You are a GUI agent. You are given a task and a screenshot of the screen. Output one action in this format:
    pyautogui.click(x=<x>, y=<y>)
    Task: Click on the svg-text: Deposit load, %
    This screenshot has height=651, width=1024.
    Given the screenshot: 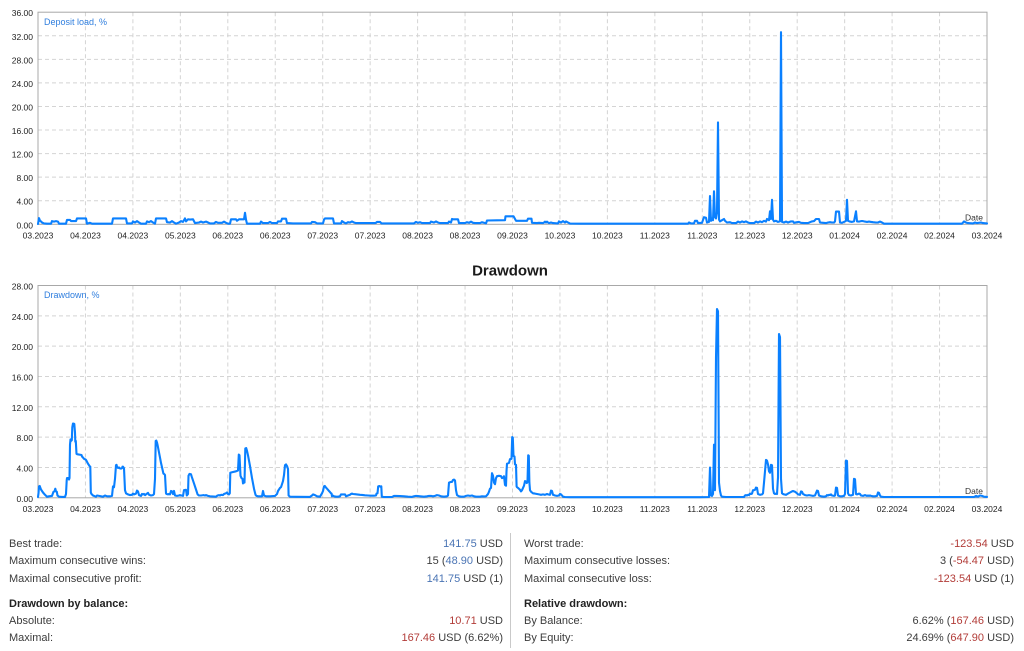 What is the action you would take?
    pyautogui.click(x=75, y=22)
    